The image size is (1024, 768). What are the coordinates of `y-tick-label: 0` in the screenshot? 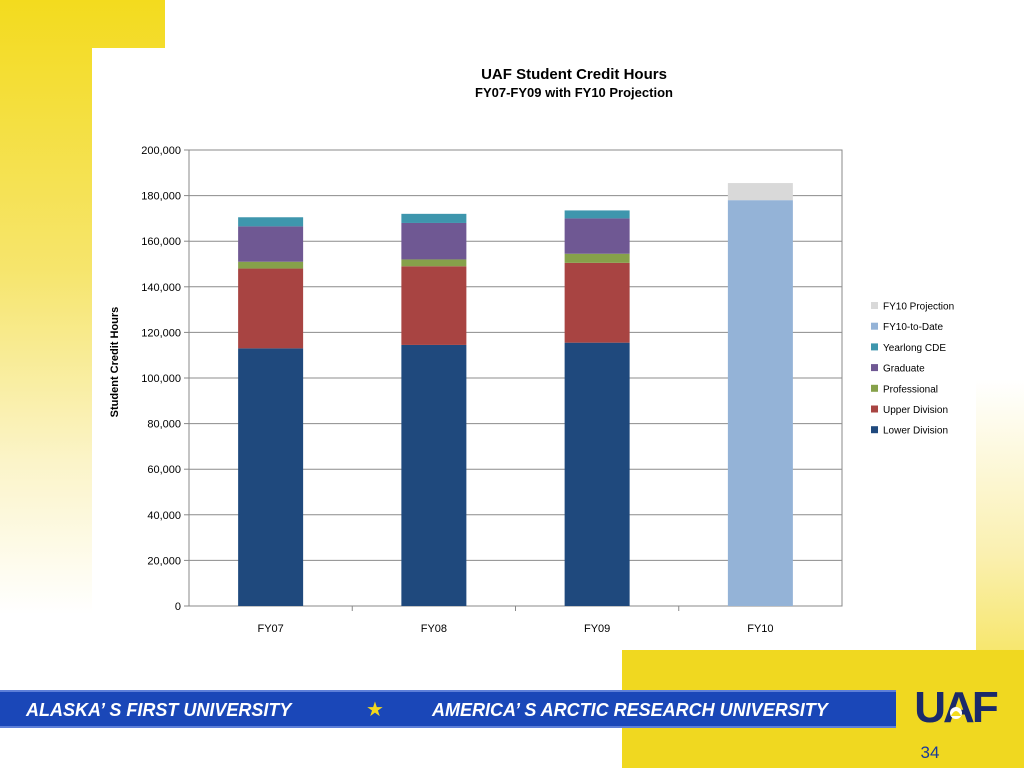 It's located at (178, 607).